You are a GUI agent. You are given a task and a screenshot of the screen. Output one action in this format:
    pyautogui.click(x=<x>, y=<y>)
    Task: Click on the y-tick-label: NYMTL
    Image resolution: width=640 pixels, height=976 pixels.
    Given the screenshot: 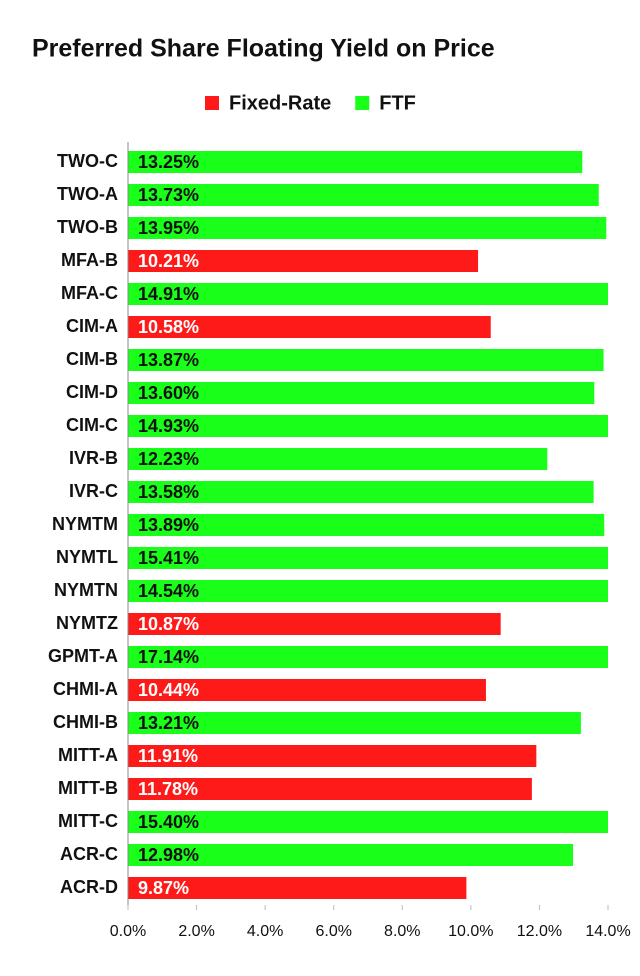 What is the action you would take?
    pyautogui.click(x=87, y=557)
    